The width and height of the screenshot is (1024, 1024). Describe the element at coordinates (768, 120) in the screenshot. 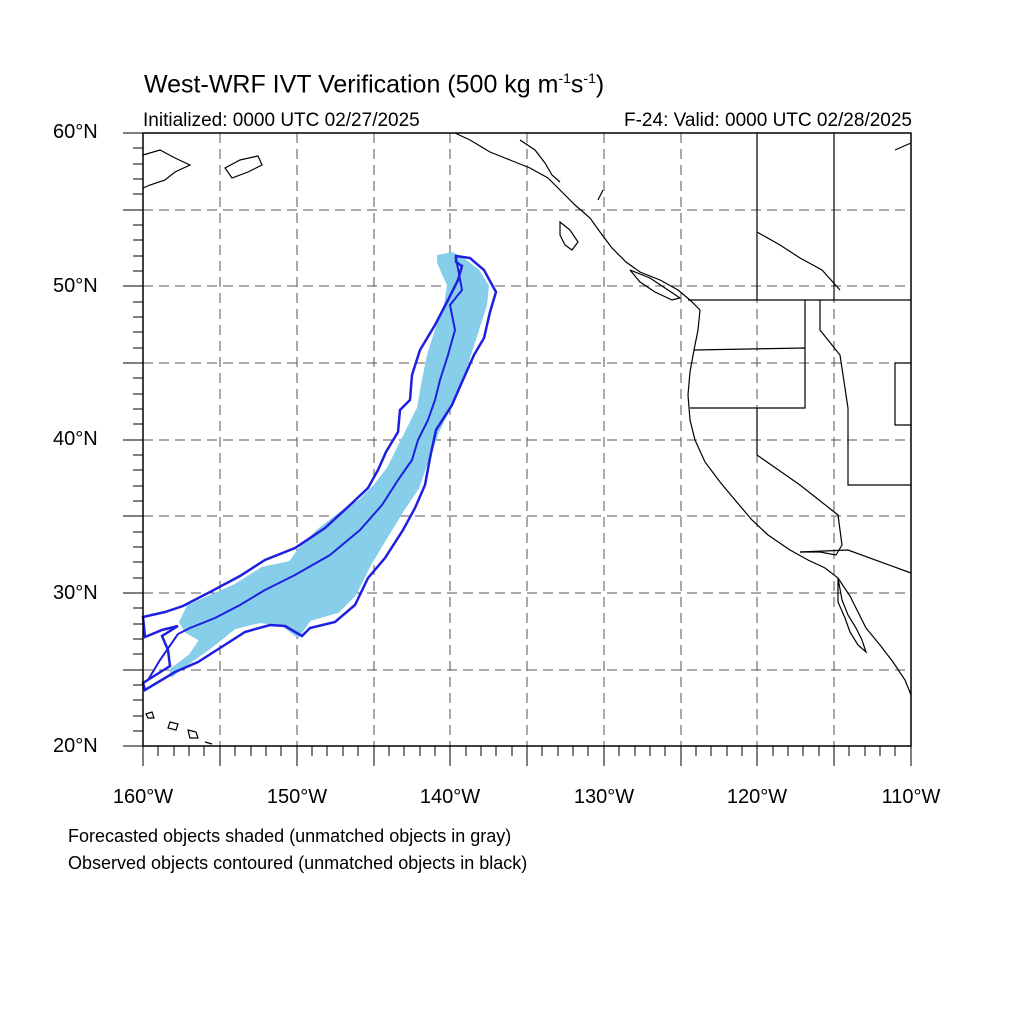

I see `valid-time-label: F-24: Valid: 0000 UTC 02/28/2025` at that location.